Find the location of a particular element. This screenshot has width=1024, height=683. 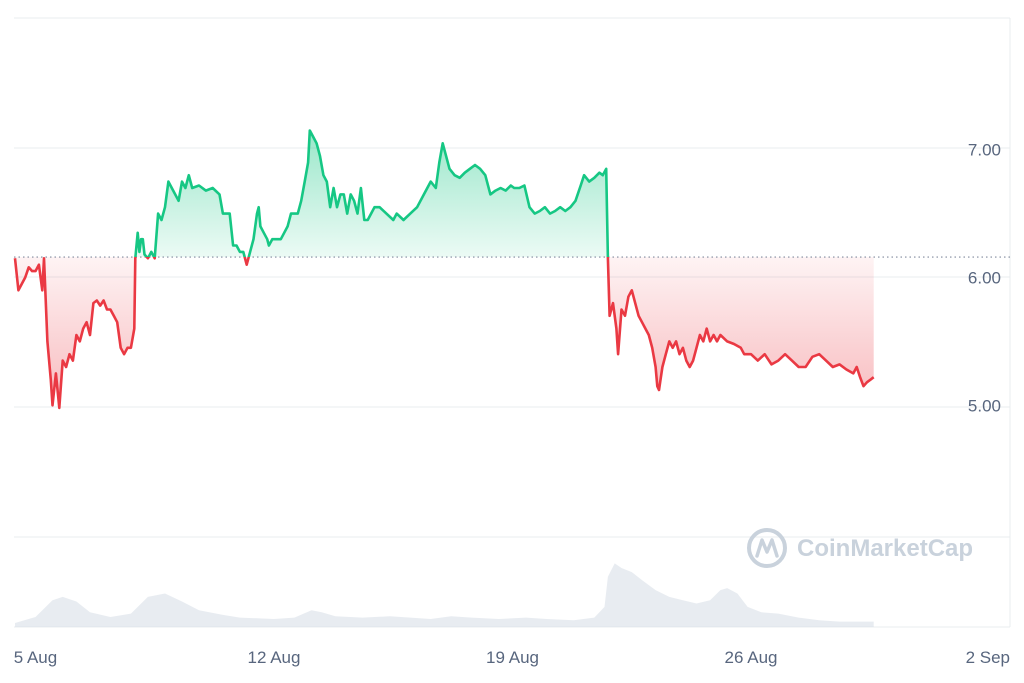

x-tick-label: 19 Aug is located at coordinates (512, 657).